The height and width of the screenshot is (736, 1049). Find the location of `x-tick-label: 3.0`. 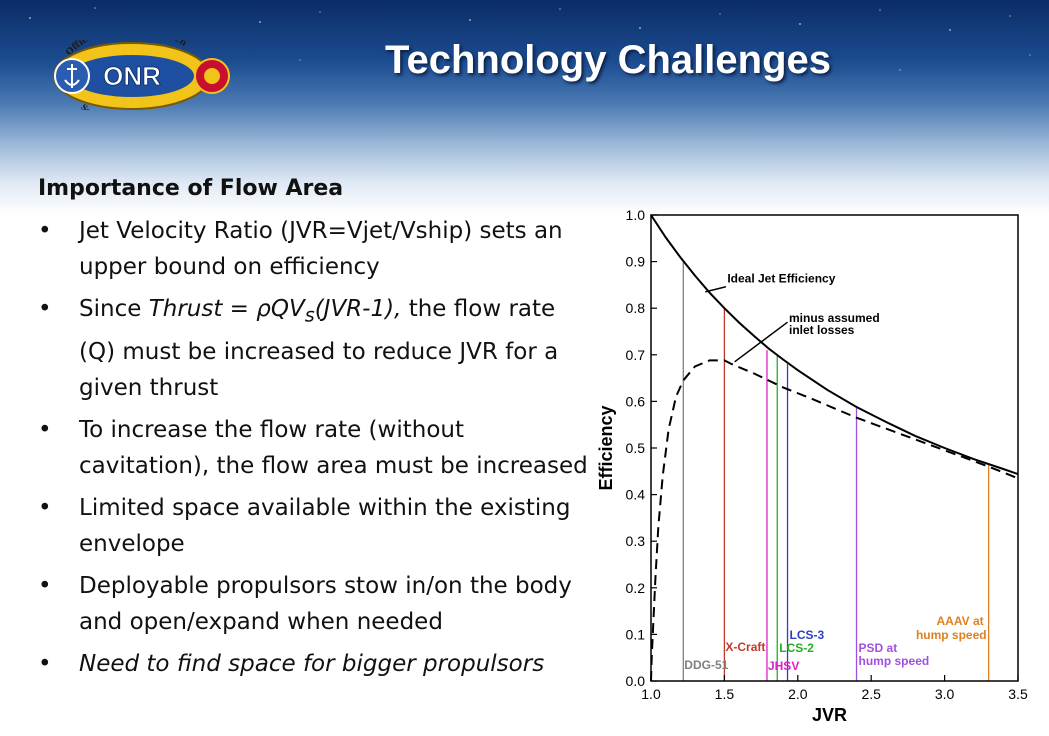

x-tick-label: 3.0 is located at coordinates (945, 694).